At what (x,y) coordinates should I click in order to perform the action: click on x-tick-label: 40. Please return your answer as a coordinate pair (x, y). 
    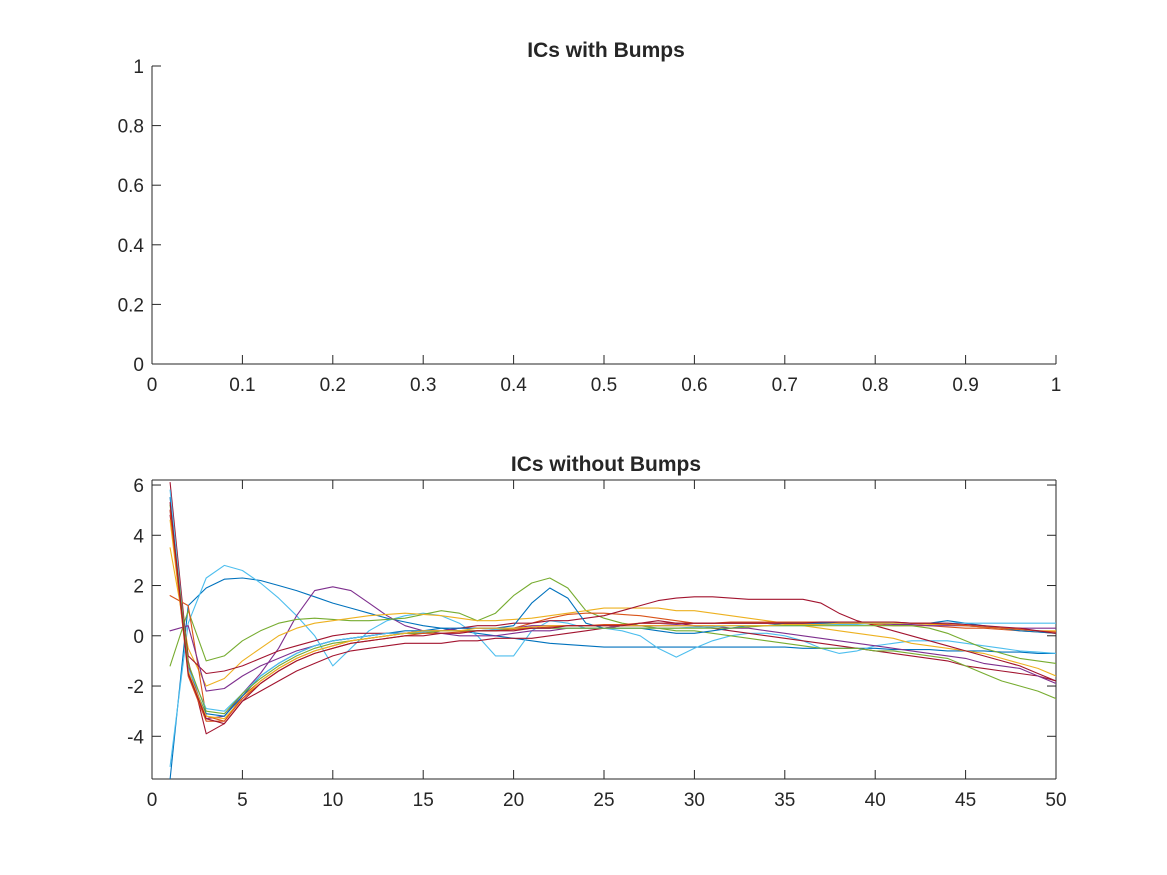
    Looking at the image, I should click on (875, 800).